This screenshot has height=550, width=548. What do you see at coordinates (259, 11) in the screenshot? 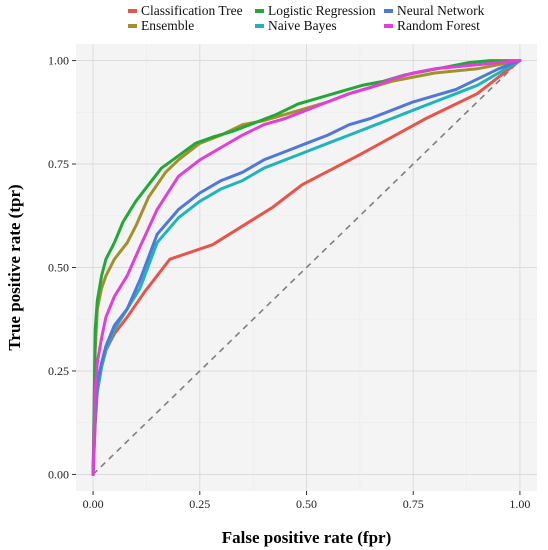
I see `legend-key-logistic-regression` at bounding box center [259, 11].